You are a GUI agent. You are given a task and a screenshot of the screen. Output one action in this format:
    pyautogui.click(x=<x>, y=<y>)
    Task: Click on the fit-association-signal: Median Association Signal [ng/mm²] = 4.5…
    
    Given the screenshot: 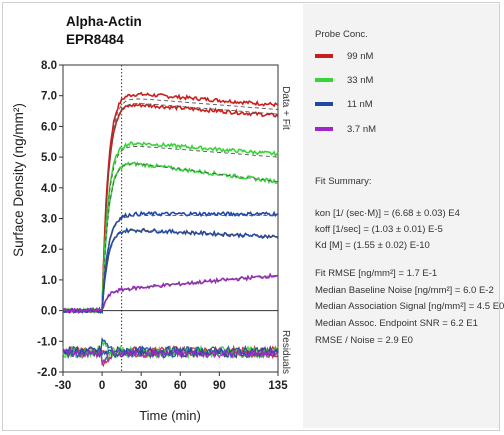 What is the action you would take?
    pyautogui.click(x=409, y=306)
    